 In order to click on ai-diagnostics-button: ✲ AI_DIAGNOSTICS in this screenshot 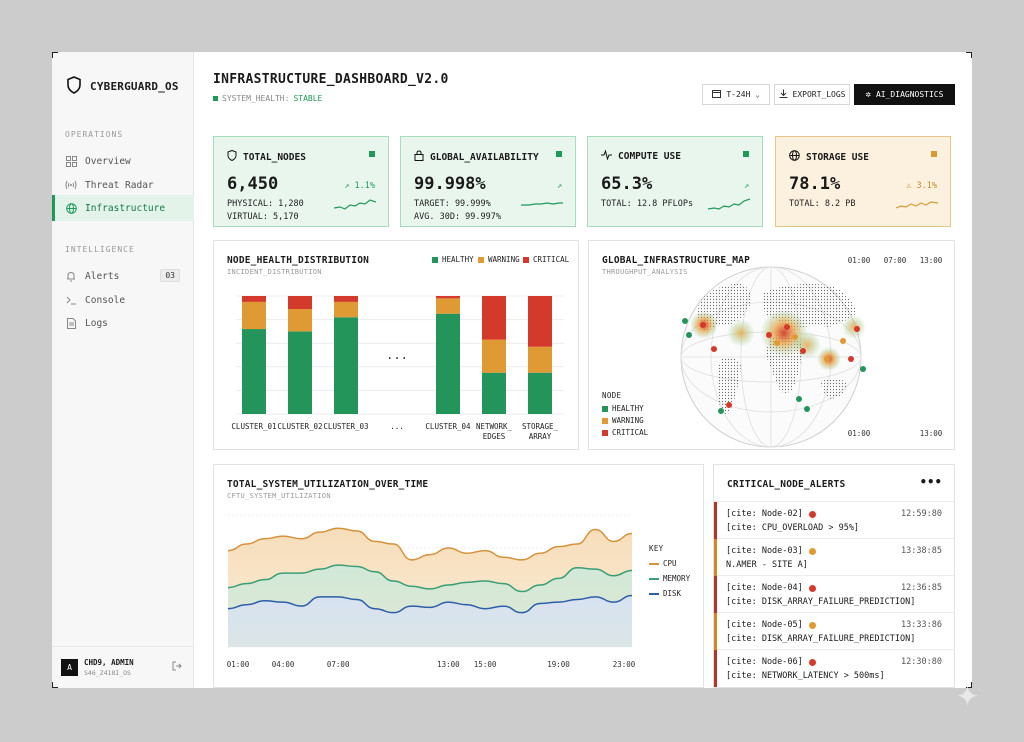, I will do `click(904, 94)`.